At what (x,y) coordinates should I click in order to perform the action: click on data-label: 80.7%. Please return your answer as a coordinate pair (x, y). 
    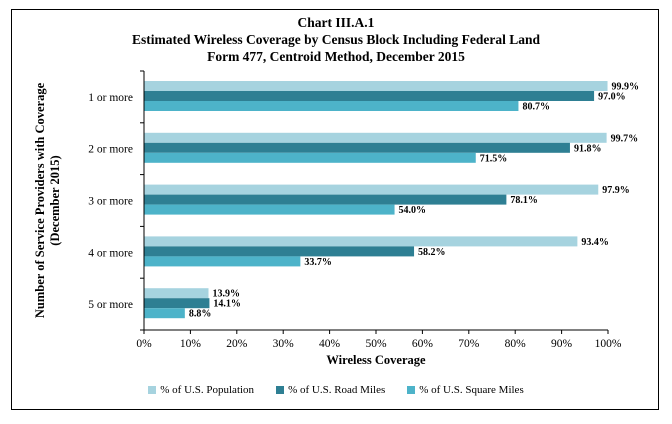
    Looking at the image, I should click on (536, 107).